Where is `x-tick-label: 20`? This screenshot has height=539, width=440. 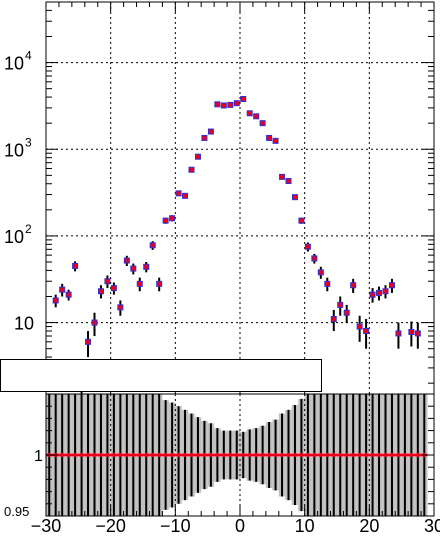 x-tick-label: 20 is located at coordinates (369, 526).